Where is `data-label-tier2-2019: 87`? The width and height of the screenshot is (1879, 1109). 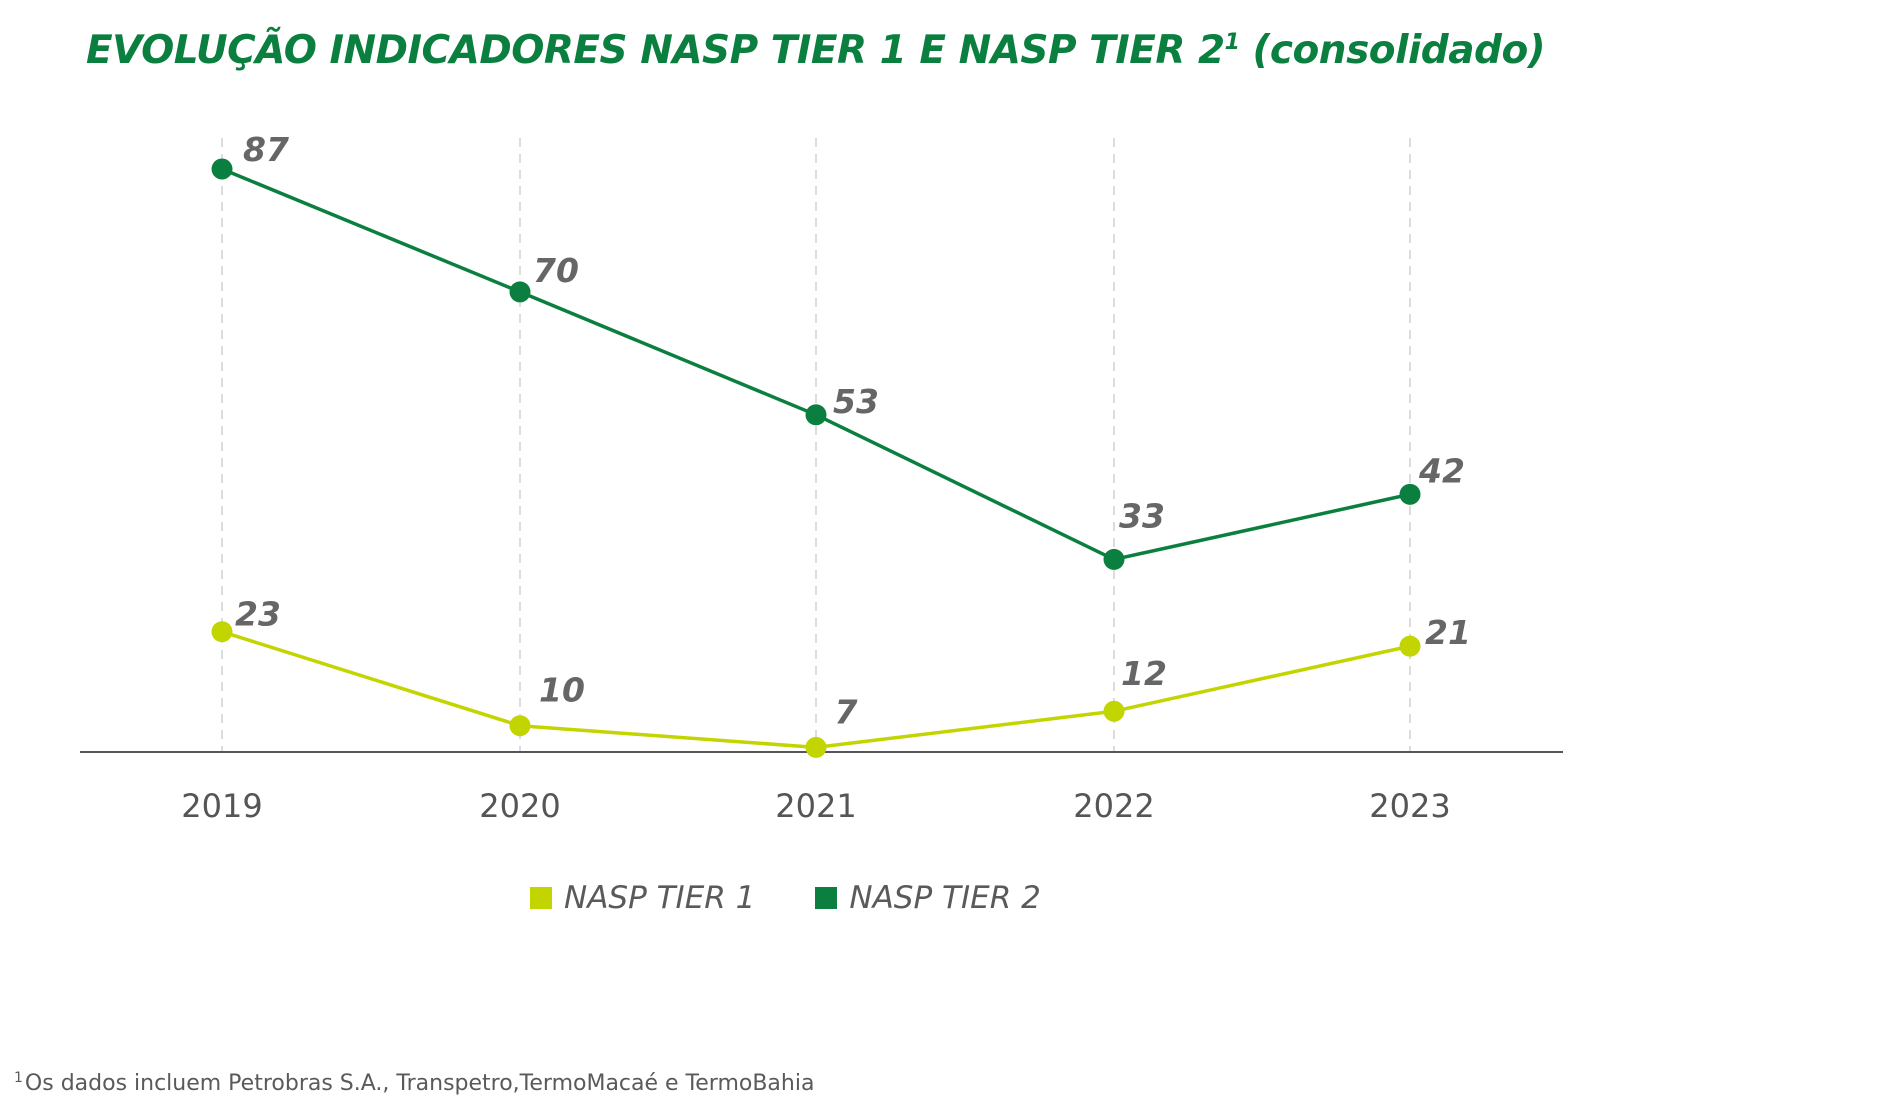 data-label-tier2-2019: 87 is located at coordinates (266, 149).